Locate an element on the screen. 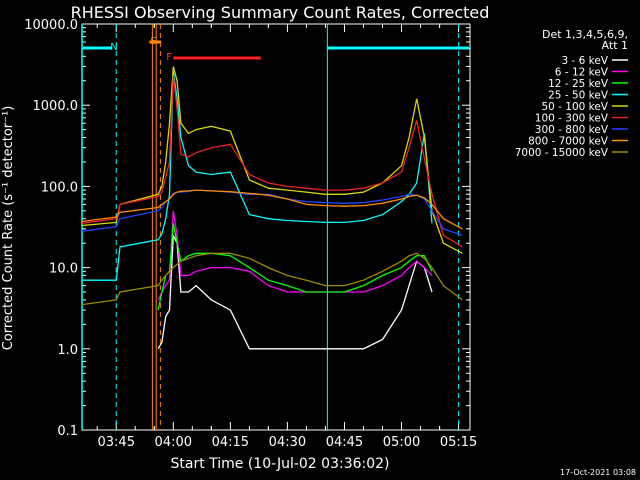  orbit-annotation: F is located at coordinates (169, 57).